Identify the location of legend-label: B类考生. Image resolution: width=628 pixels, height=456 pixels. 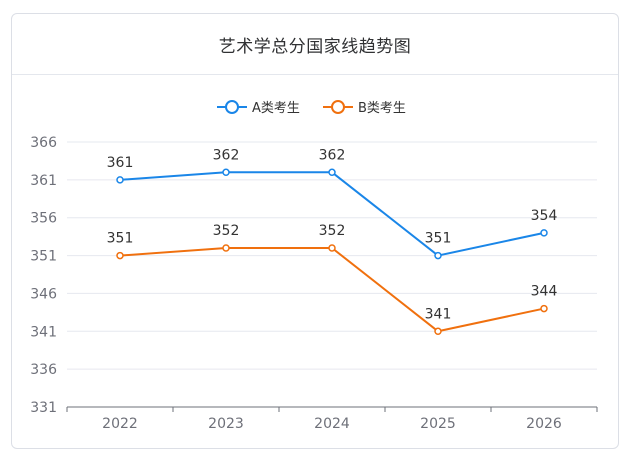
(382, 108).